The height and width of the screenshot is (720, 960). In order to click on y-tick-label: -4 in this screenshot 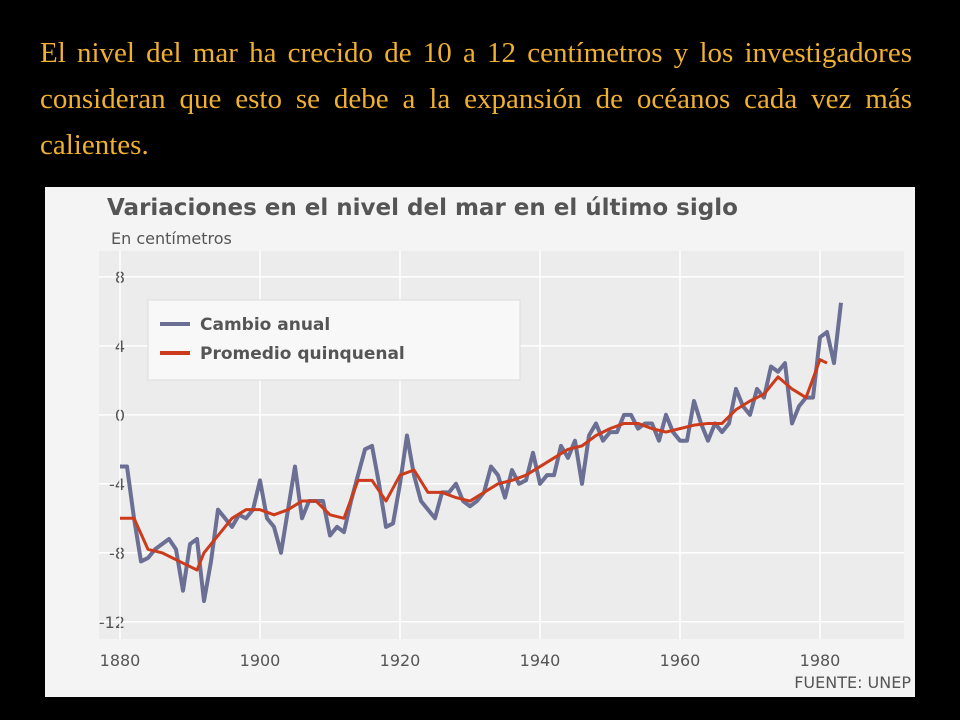, I will do `click(117, 484)`.